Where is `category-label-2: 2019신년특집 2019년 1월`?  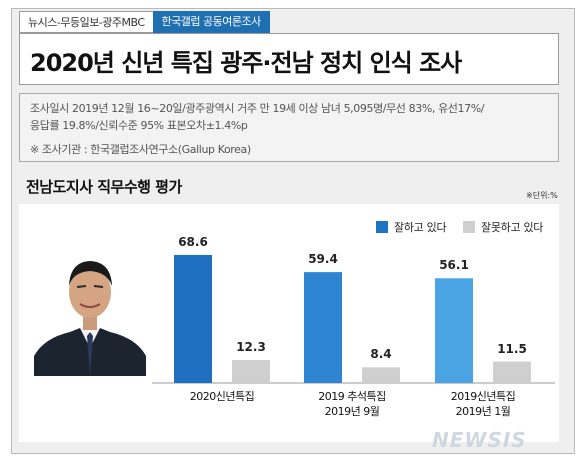 category-label-2: 2019신년특집 2019년 1월 is located at coordinates (483, 404).